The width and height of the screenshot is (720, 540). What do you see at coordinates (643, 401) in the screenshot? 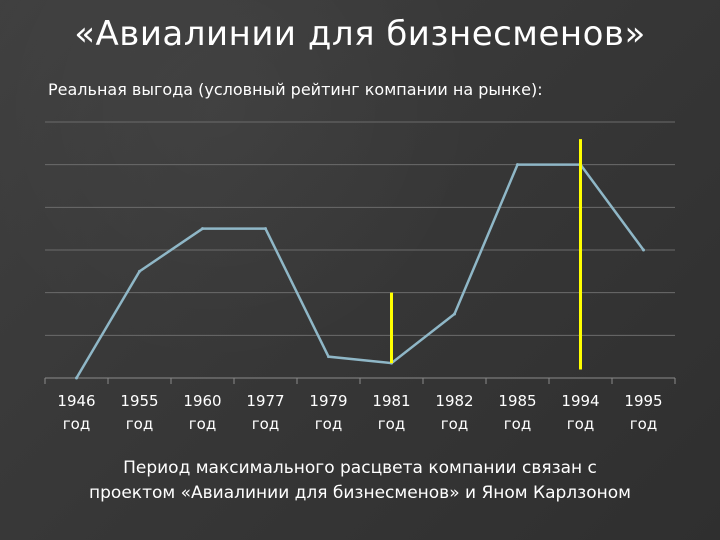
I see `x-tick-label-year: 1995` at bounding box center [643, 401].